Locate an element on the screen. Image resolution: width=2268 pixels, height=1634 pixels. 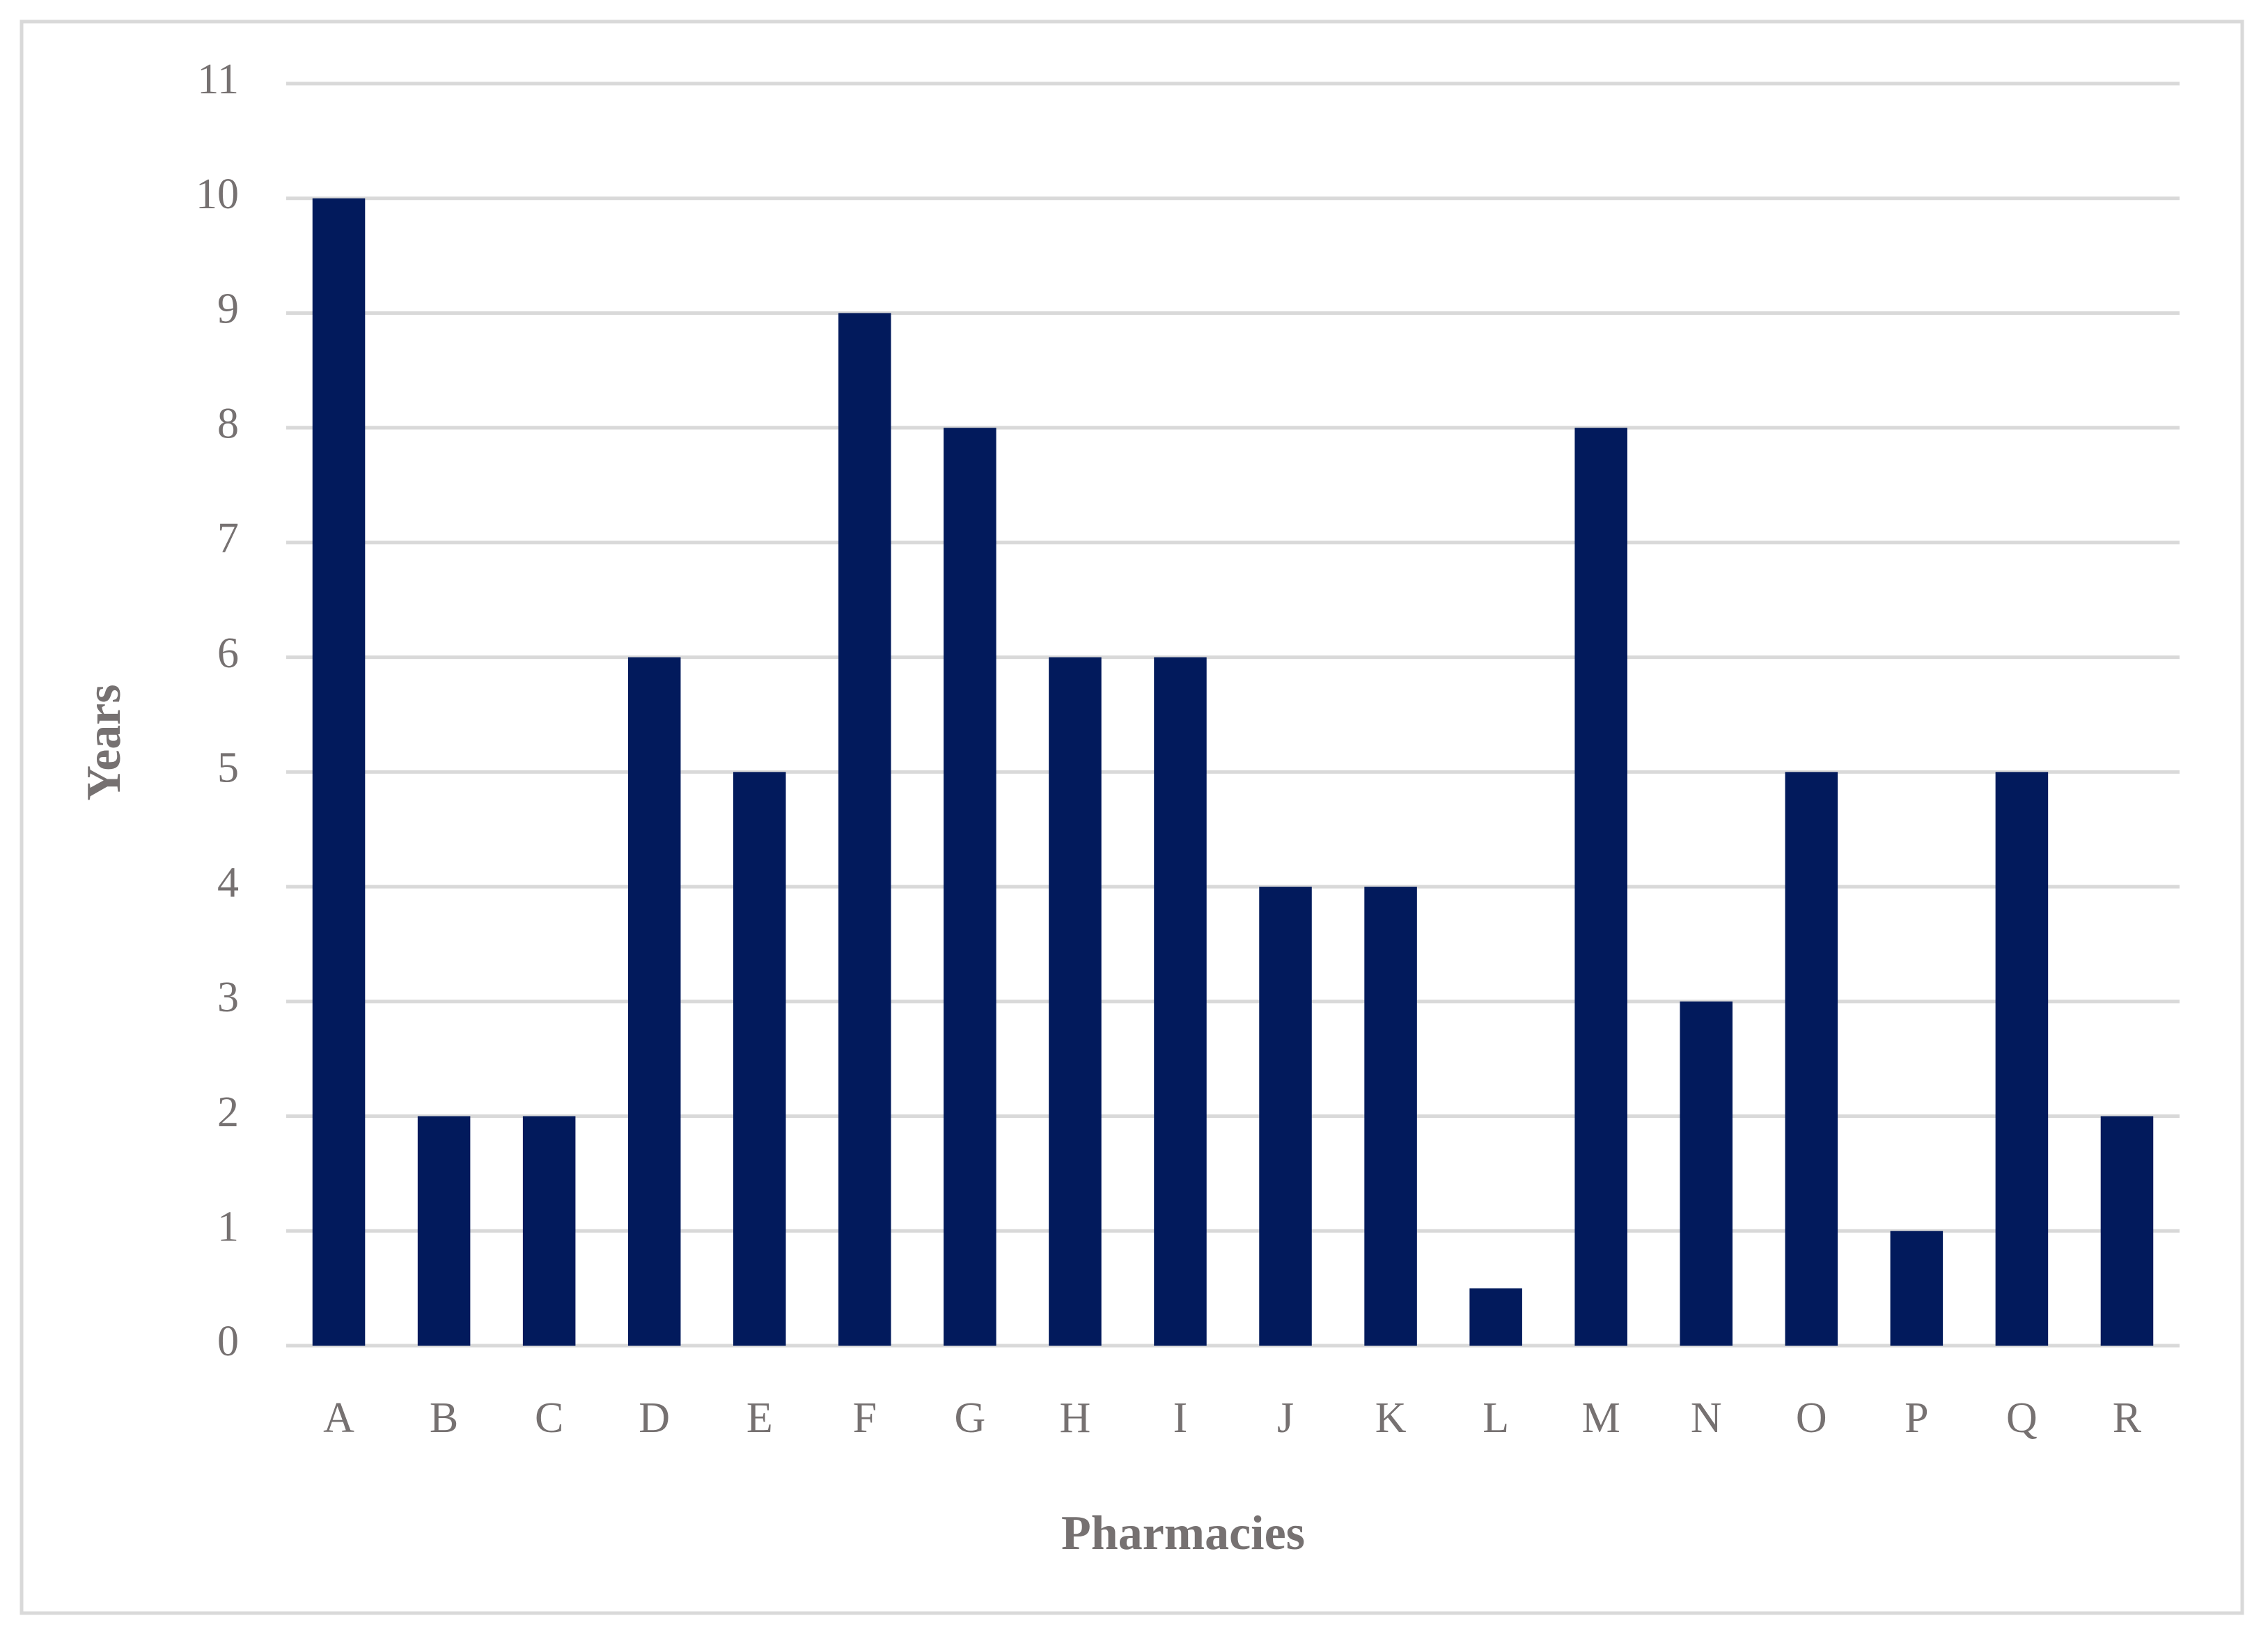
x-tick-label: E is located at coordinates (759, 1418).